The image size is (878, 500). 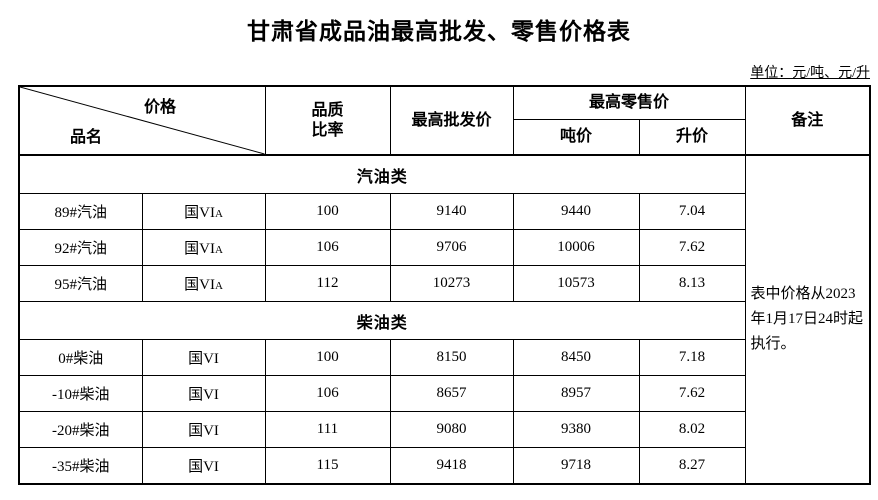 What do you see at coordinates (576, 283) in the screenshot?
I see `cell-ton-price: 10573` at bounding box center [576, 283].